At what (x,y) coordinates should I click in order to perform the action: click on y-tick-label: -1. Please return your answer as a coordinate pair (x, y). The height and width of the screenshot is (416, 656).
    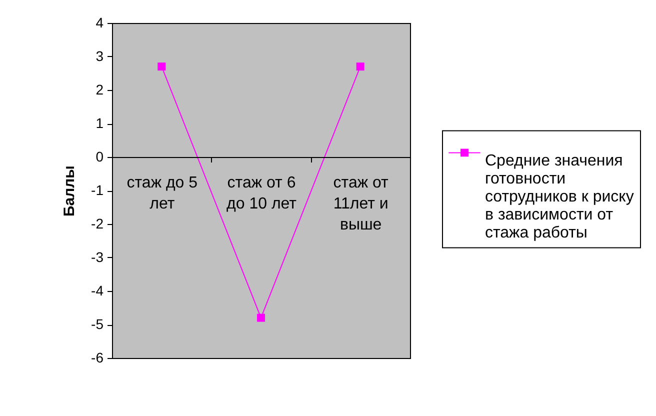
    Looking at the image, I should click on (97, 190).